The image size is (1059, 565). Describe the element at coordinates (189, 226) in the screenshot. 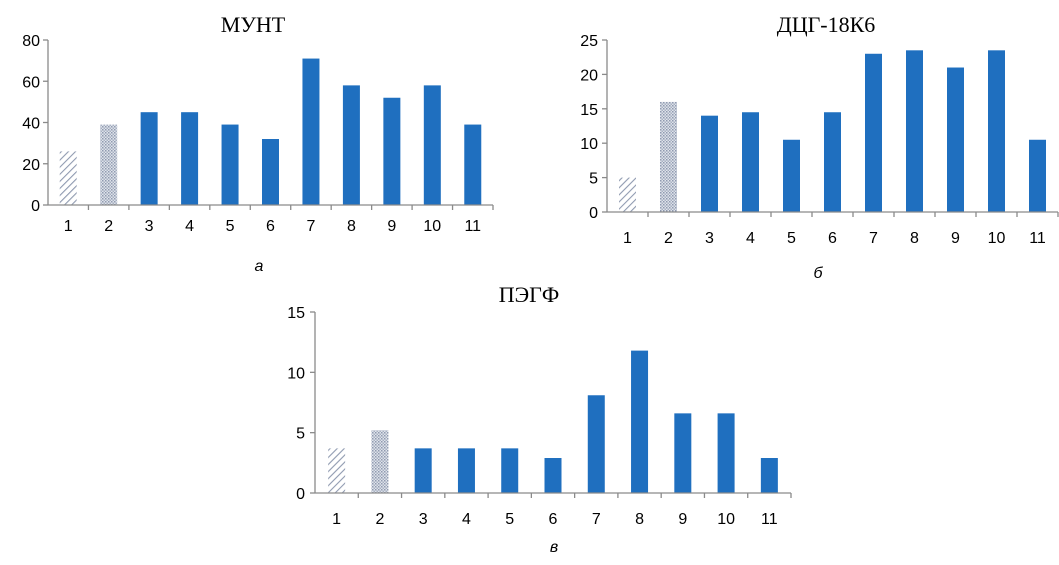

I see `x-tick-label-a: 4` at that location.